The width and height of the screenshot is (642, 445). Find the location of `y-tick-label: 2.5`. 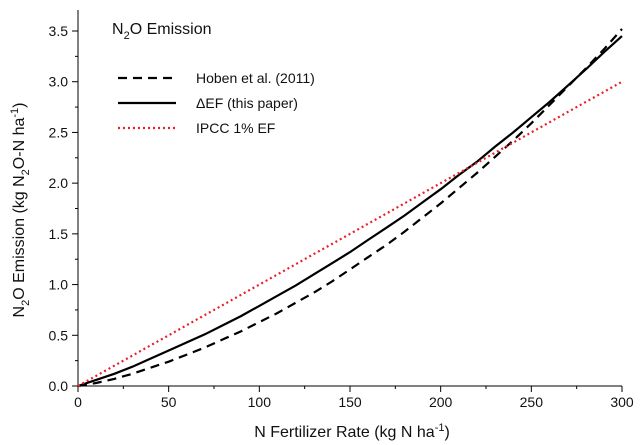

y-tick-label: 2.5 is located at coordinates (59, 132).